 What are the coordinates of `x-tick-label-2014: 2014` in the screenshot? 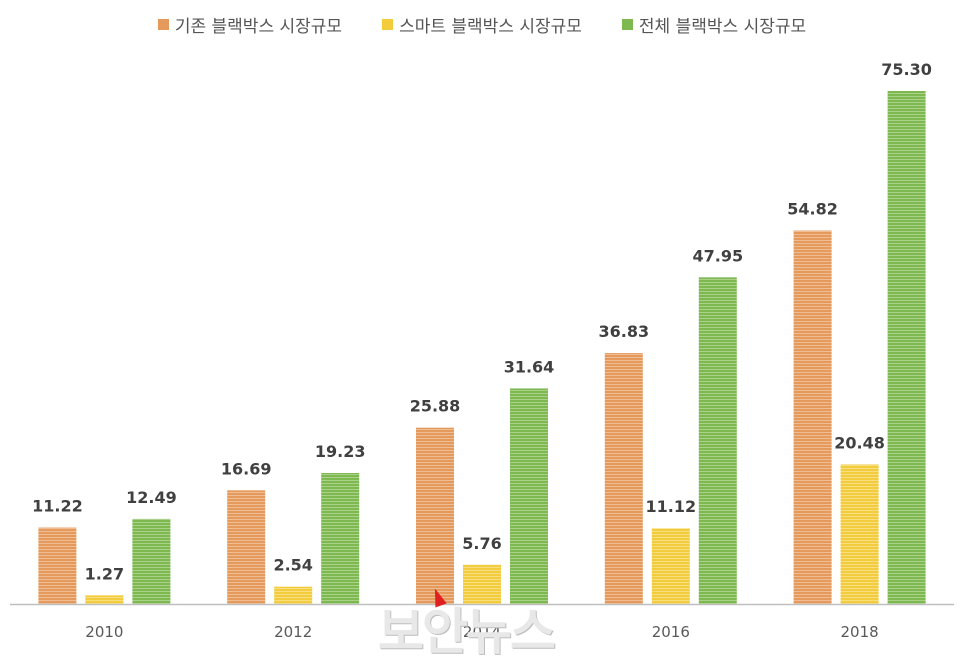 It's located at (482, 632).